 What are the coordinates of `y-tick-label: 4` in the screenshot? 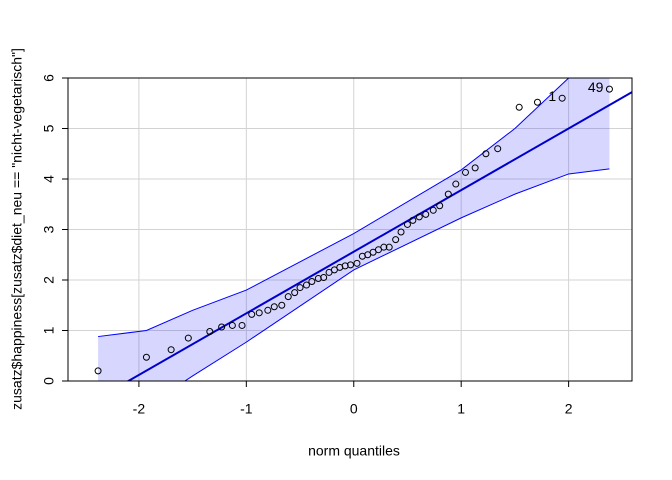 It's located at (49, 179).